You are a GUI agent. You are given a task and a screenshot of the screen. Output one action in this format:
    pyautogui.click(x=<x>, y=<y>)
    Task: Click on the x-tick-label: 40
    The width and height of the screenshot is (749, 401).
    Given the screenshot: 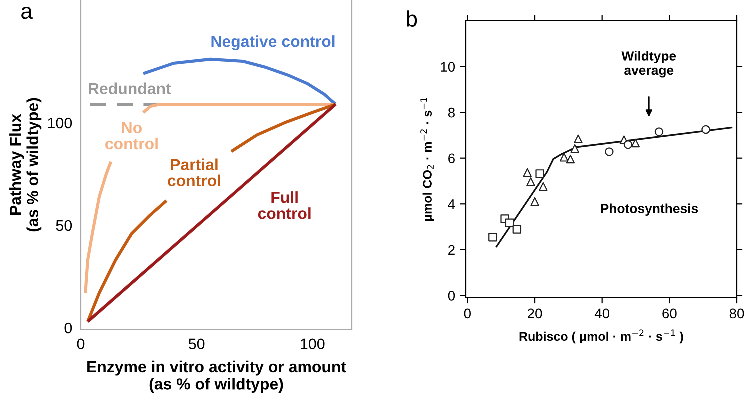 What is the action you would take?
    pyautogui.click(x=602, y=313)
    